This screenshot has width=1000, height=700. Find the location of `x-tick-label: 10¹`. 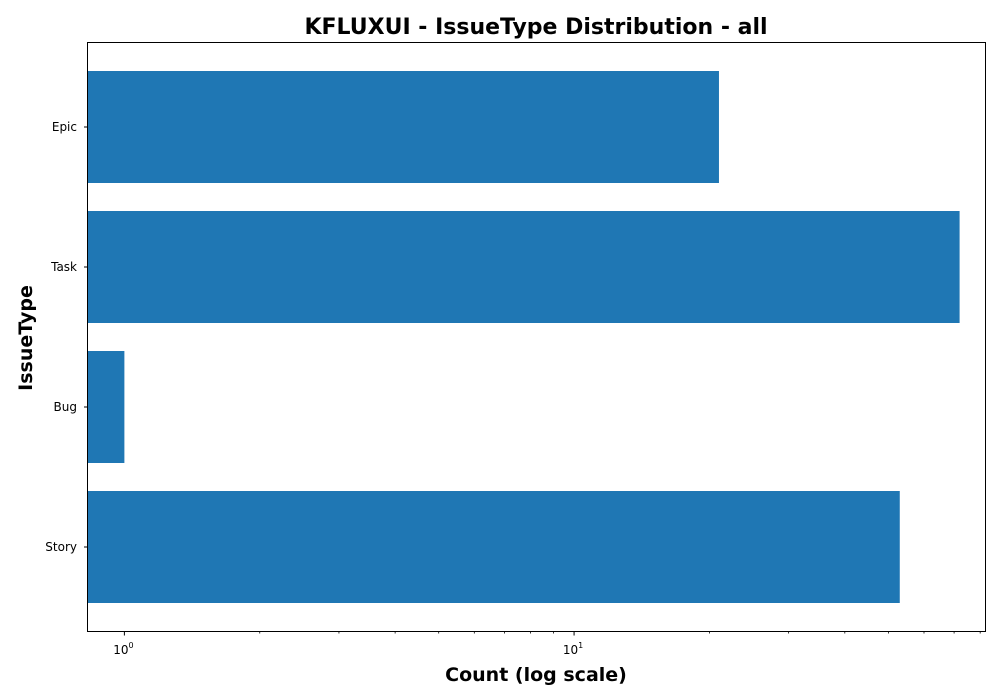

x-tick-label: 10¹ is located at coordinates (573, 649).